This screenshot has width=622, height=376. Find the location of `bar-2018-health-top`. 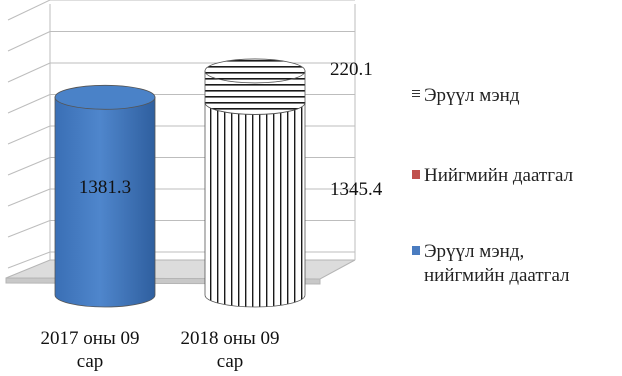

bar-2018-health-top is located at coordinates (255, 71).